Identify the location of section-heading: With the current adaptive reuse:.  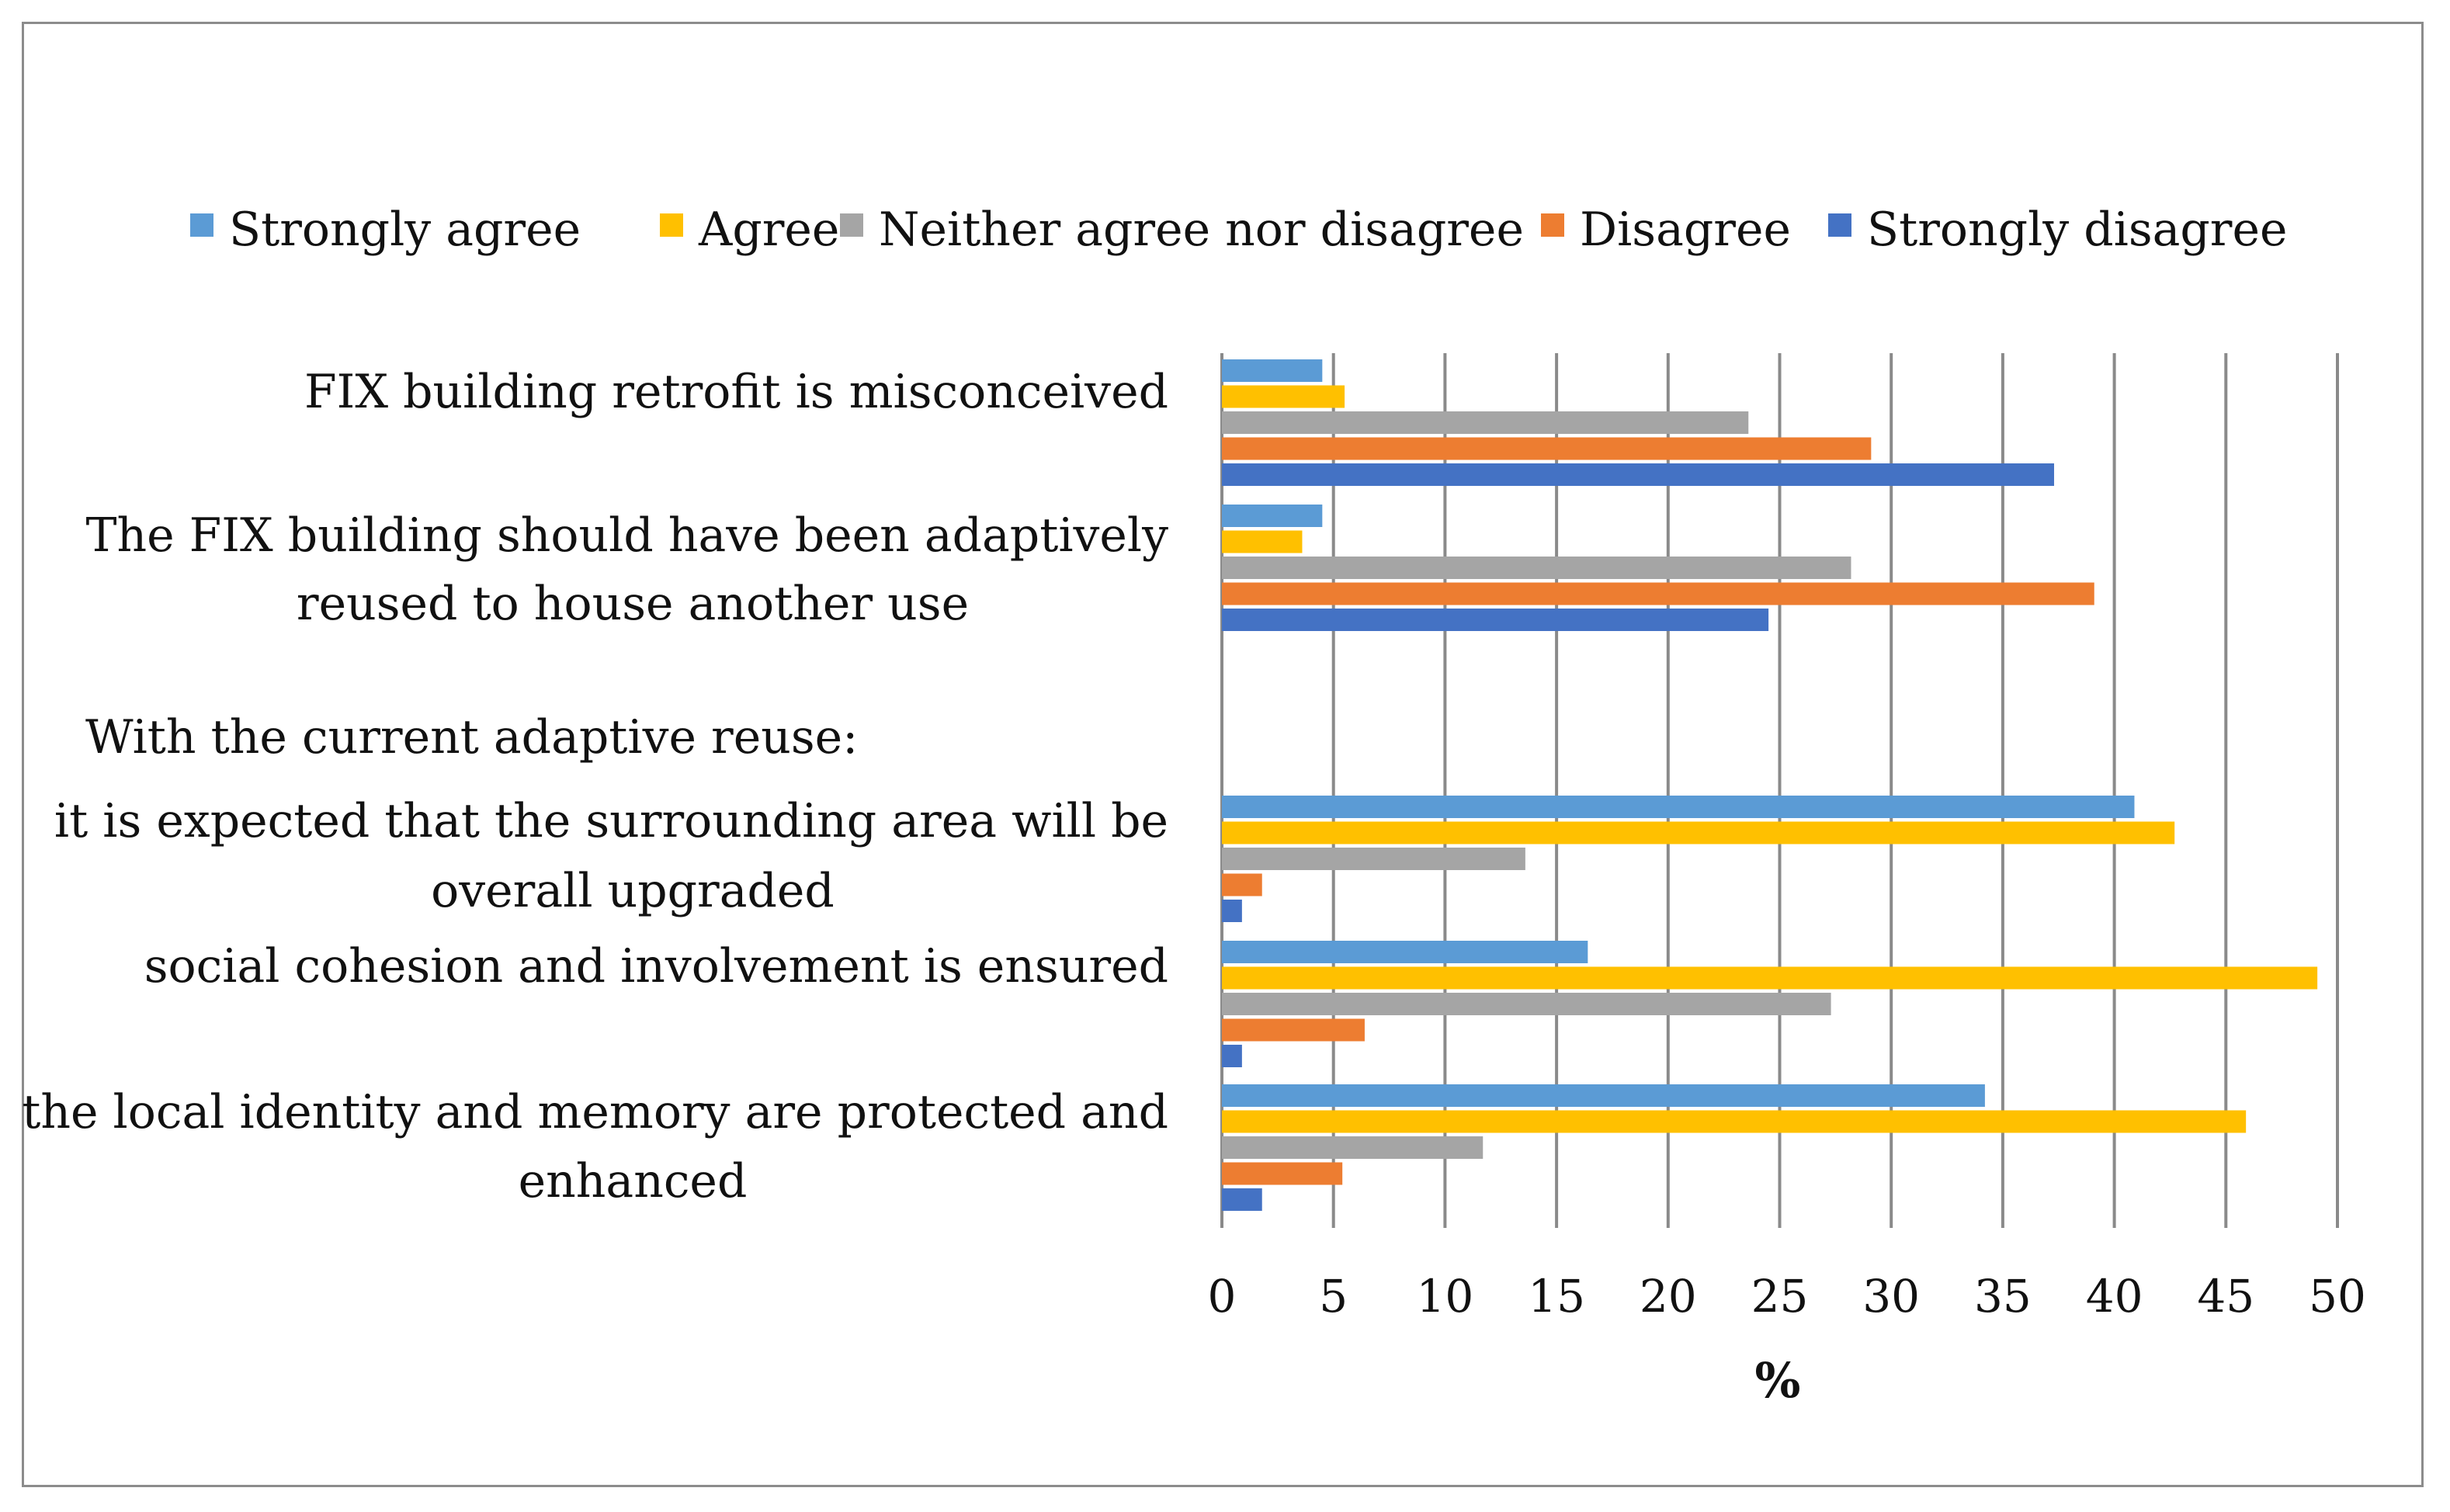
(471, 737).